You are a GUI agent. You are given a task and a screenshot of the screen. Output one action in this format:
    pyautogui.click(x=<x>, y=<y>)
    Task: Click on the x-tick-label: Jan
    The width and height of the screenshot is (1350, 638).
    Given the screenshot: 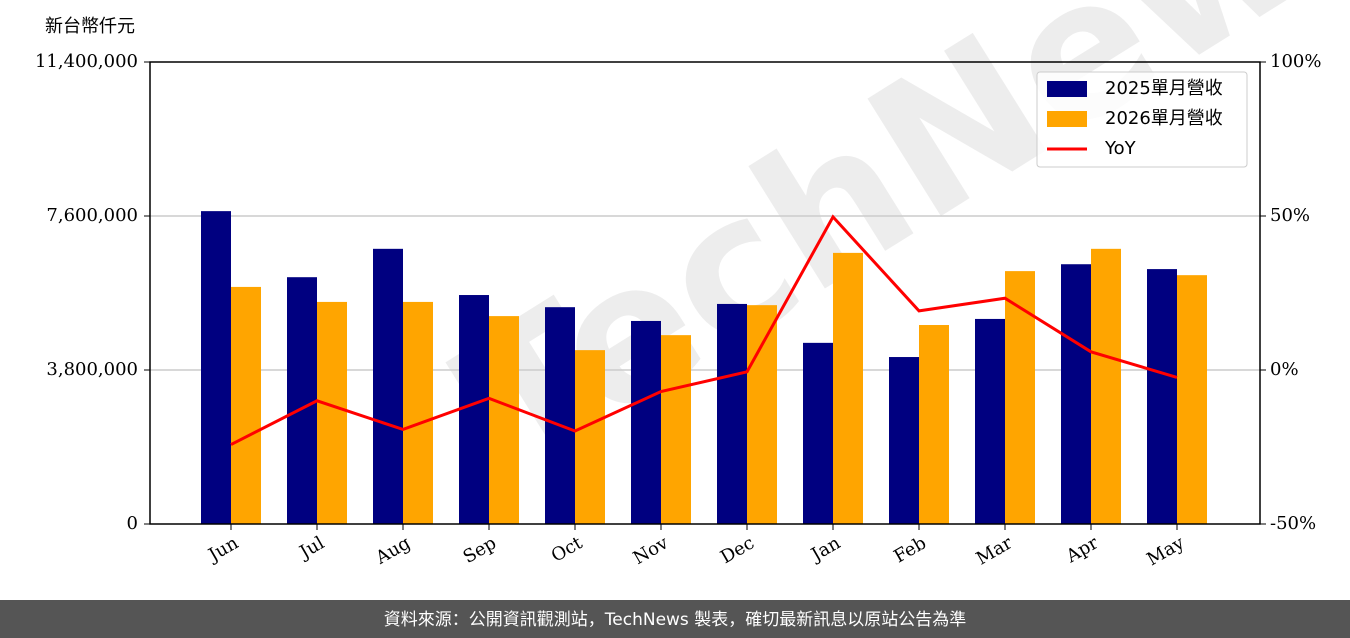 What is the action you would take?
    pyautogui.click(x=825, y=549)
    